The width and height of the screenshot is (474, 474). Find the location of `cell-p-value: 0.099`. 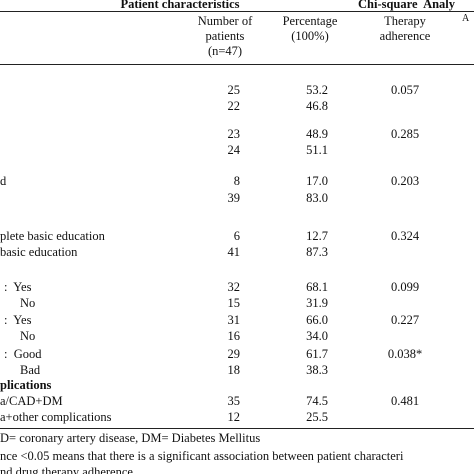

cell-p-value: 0.099 is located at coordinates (405, 287).